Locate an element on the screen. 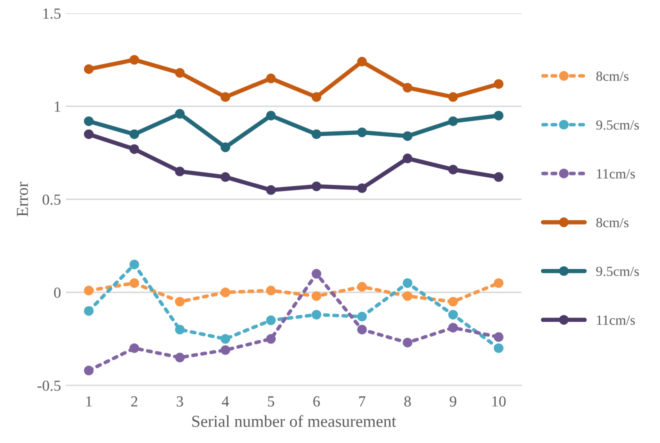  x-axis-title: Serial number of measurement is located at coordinates (294, 421).